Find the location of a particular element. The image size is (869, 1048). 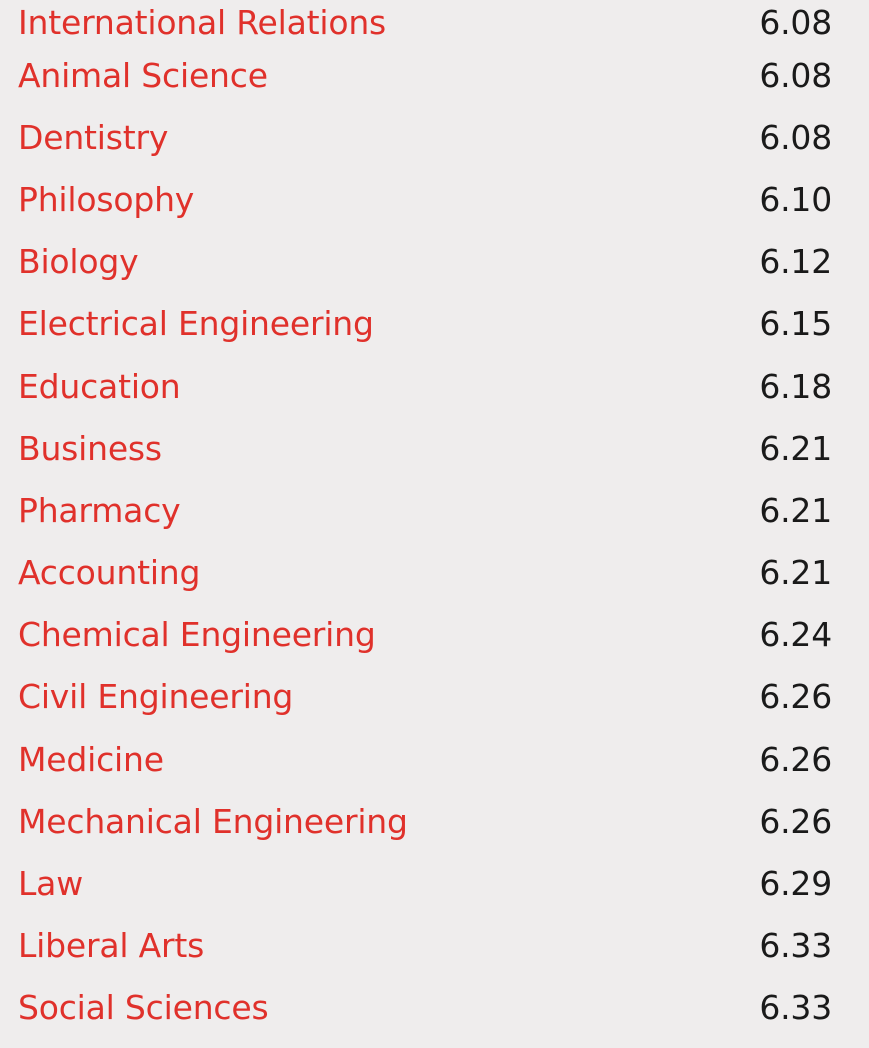

list-item: Mechanical Engineering 6.26 is located at coordinates (425, 821).